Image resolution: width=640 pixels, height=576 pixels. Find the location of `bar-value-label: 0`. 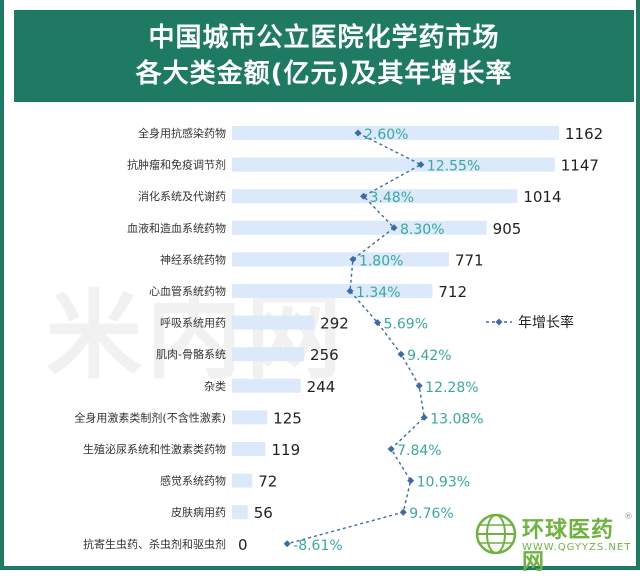

bar-value-label: 0 is located at coordinates (243, 545).